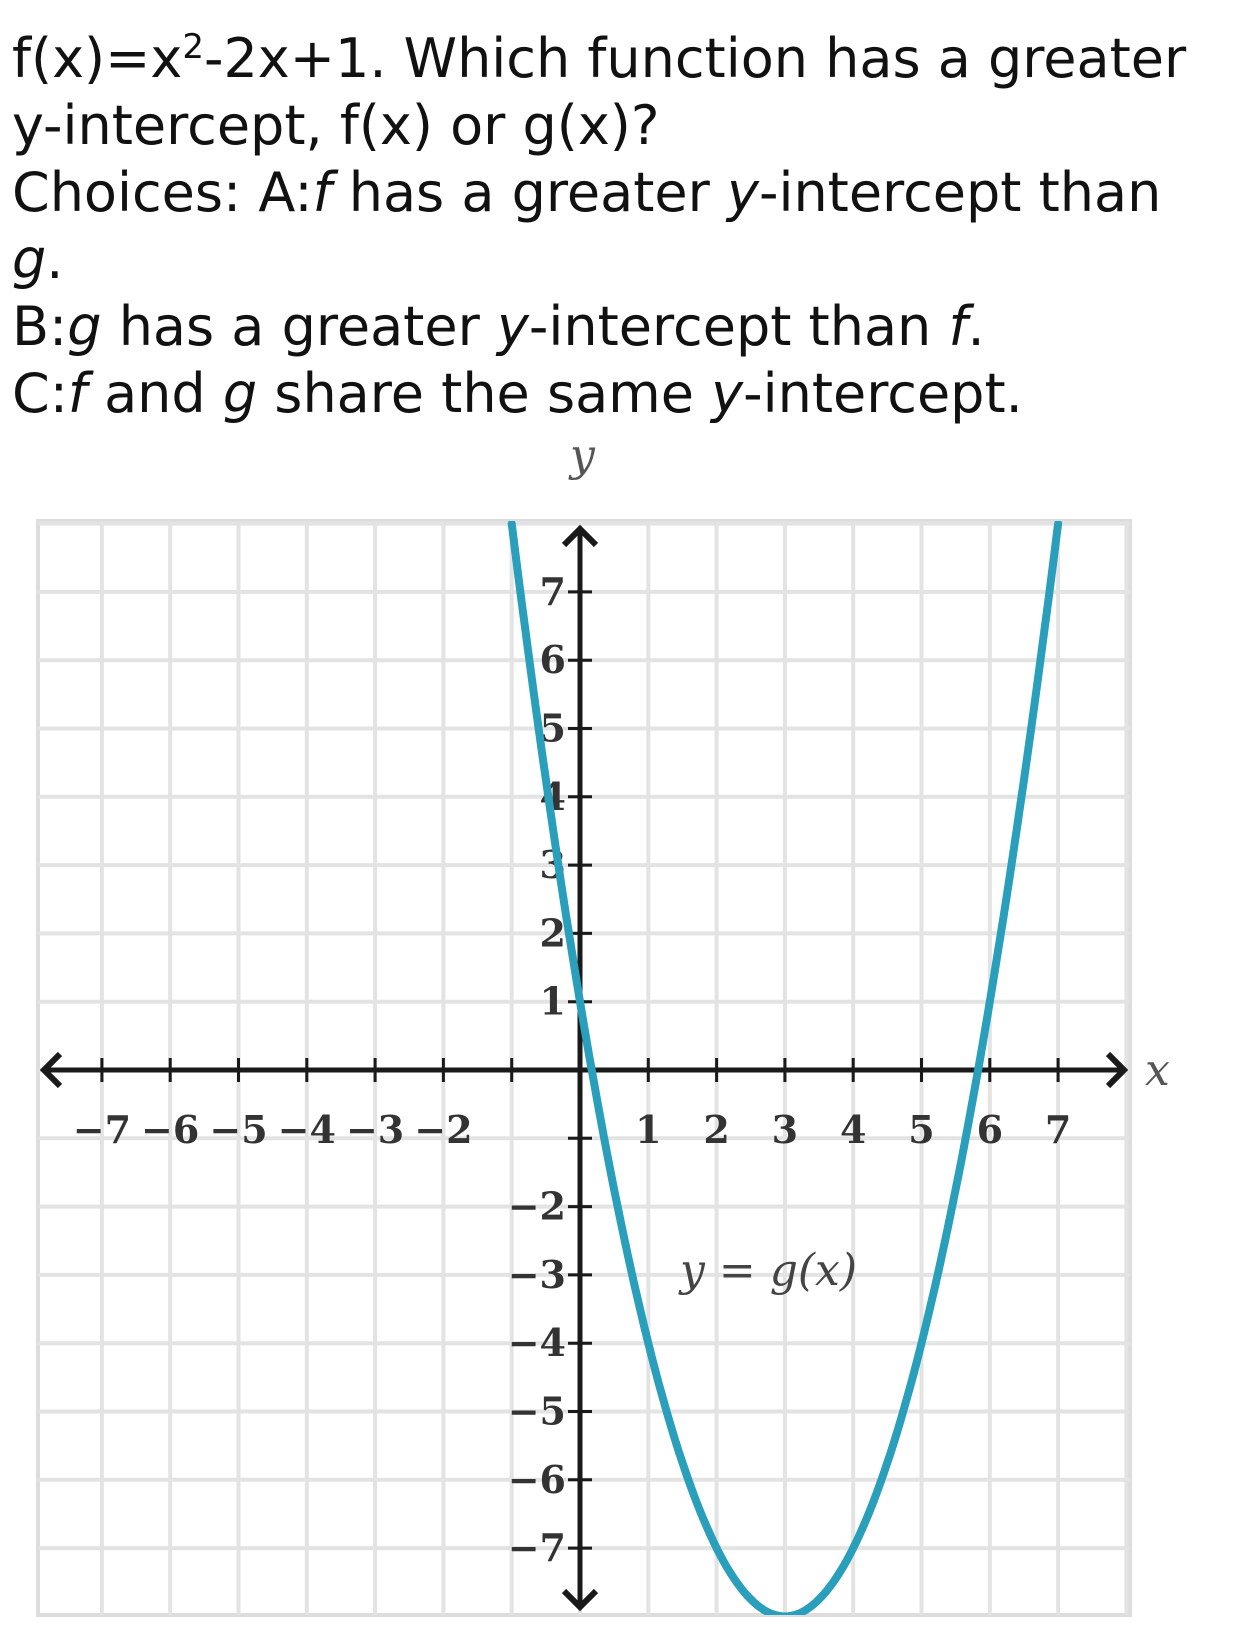  I want to click on stem-part: f(x)=x, so click(97, 58).